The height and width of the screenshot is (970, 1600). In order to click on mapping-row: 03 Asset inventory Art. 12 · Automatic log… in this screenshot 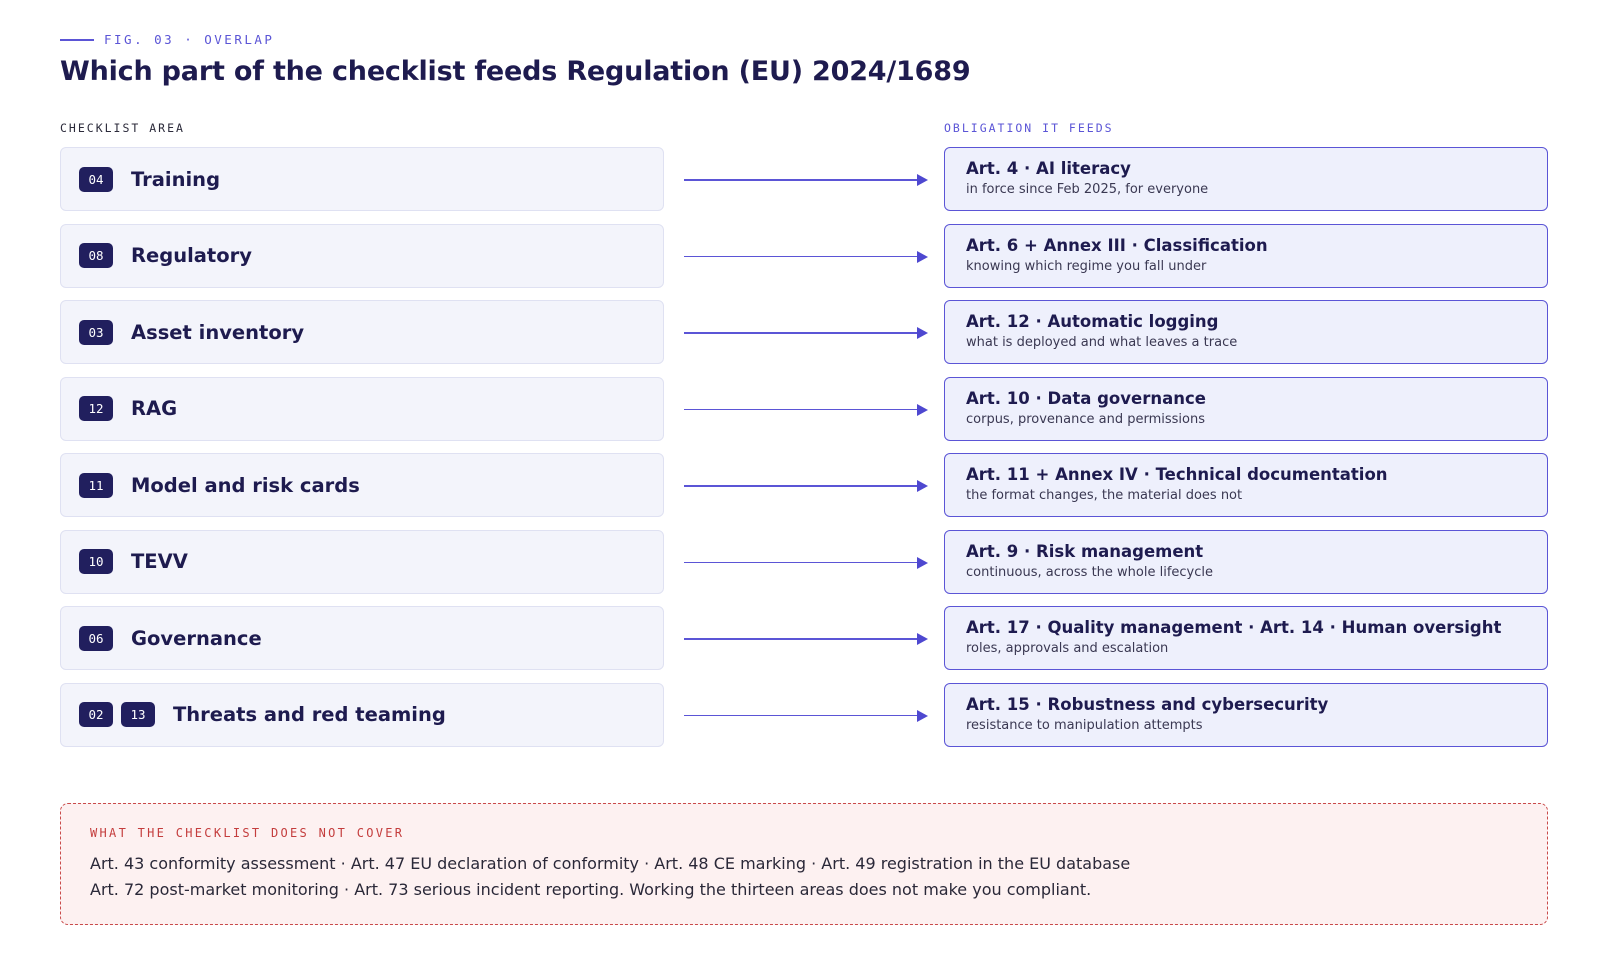, I will do `click(804, 332)`.